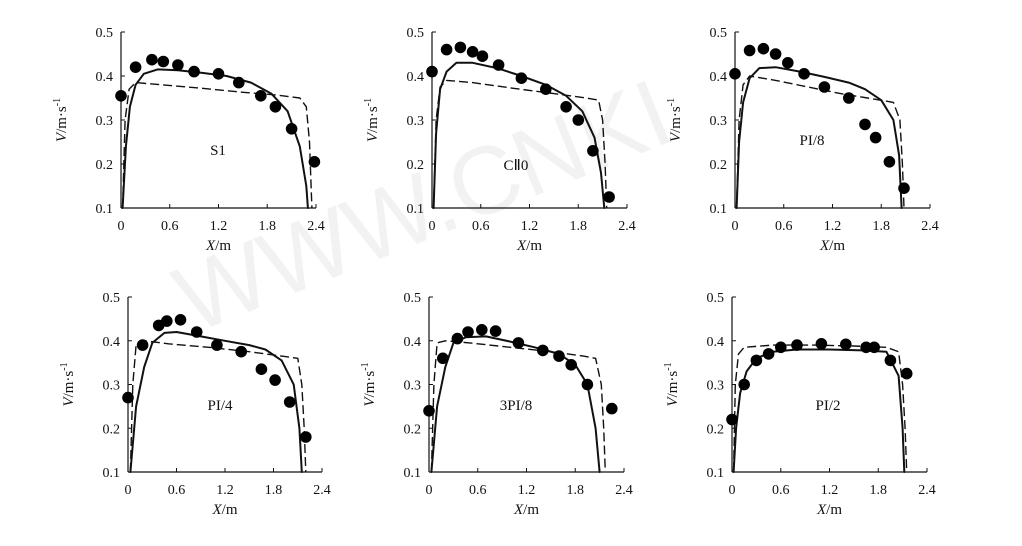 This screenshot has height=546, width=1022. Describe the element at coordinates (519, 135) in the screenshot. I see `solid-curve` at that location.